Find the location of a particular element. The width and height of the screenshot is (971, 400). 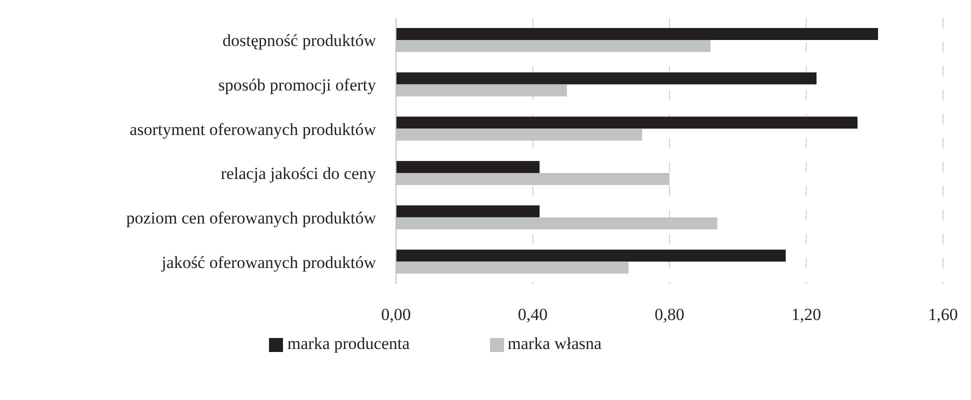

y-tick-label: relacja jakości do ceny is located at coordinates (298, 174).